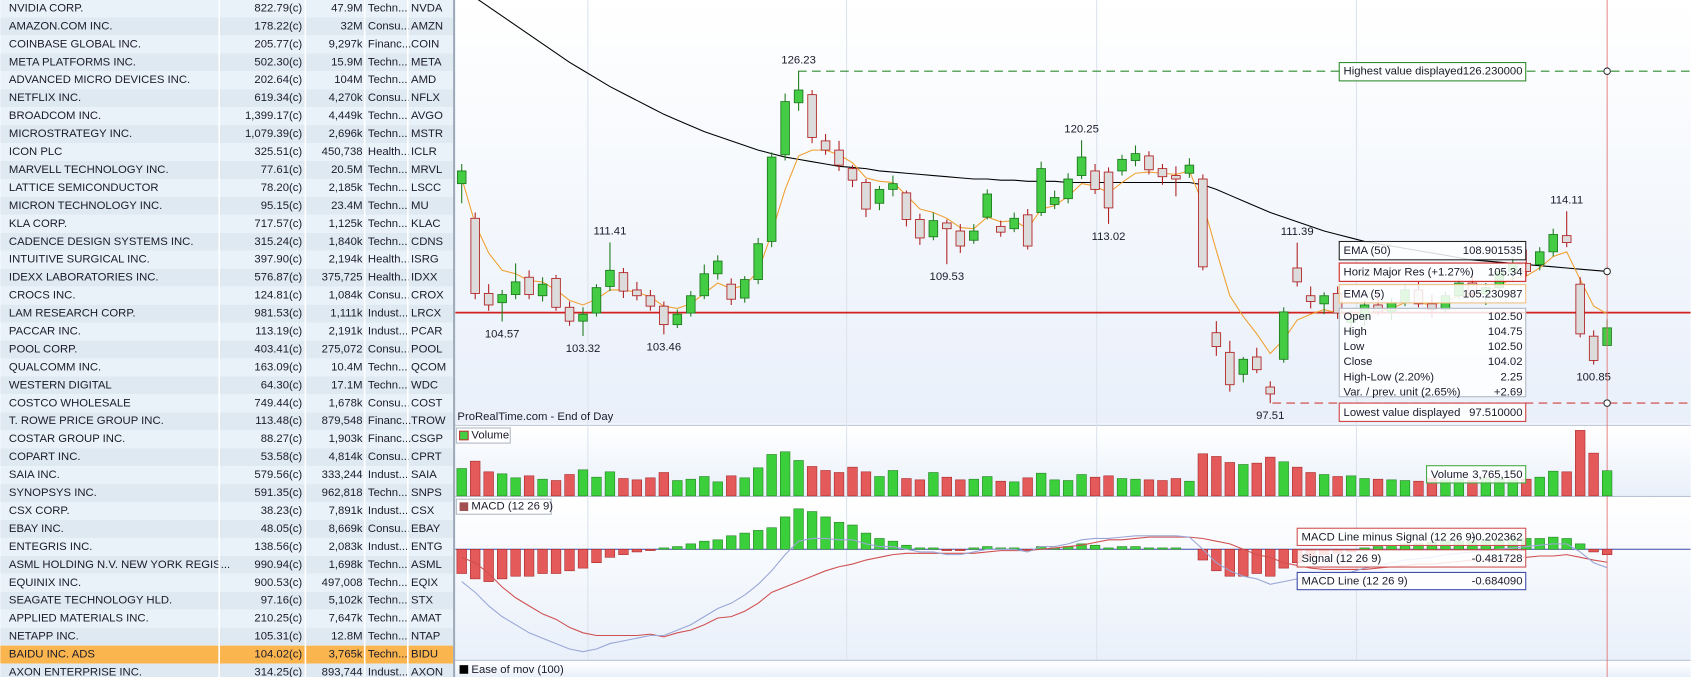 The image size is (1691, 677). Describe the element at coordinates (426, 565) in the screenshot. I see `watchlist-cell: ASML` at that location.